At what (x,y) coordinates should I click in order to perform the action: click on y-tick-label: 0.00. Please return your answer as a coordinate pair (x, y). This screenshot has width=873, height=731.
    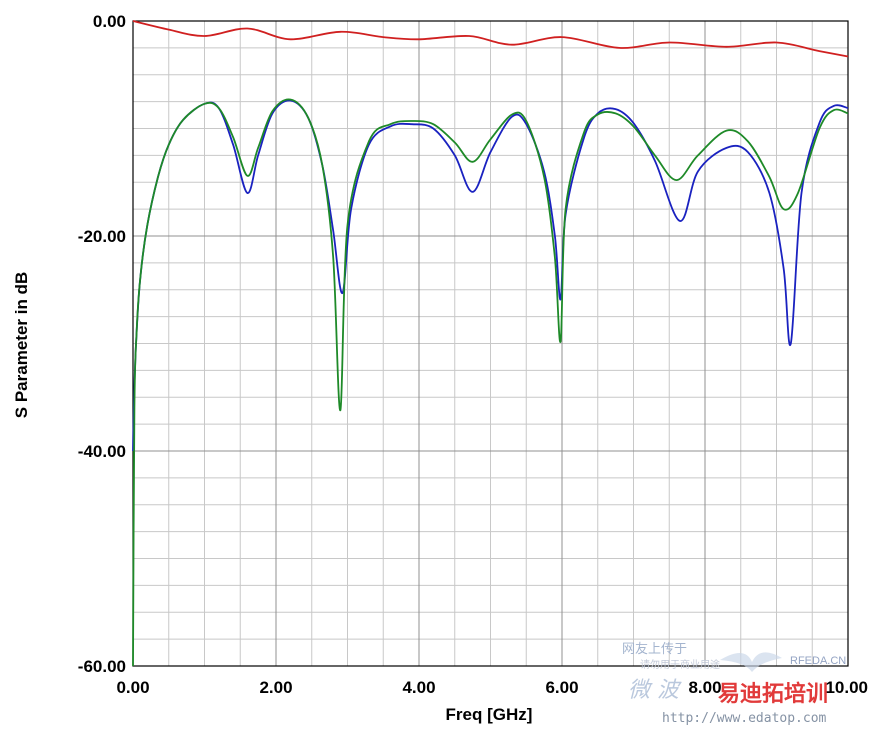
    Looking at the image, I should click on (109, 21).